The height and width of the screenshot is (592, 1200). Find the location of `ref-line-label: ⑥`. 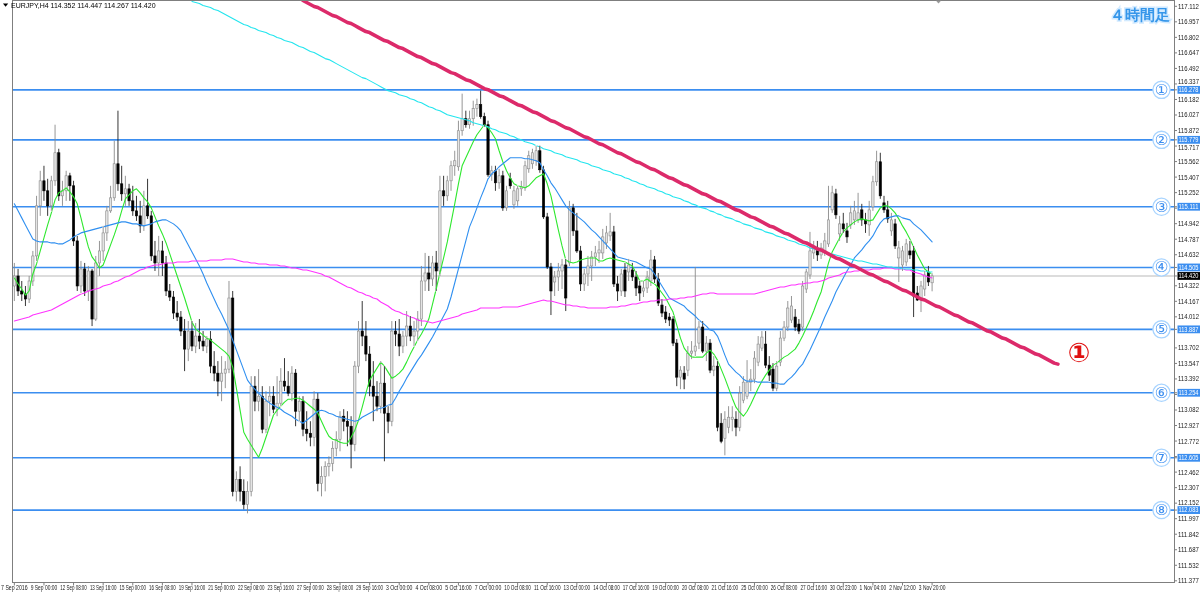

ref-line-label: ⑥ is located at coordinates (1161, 392).